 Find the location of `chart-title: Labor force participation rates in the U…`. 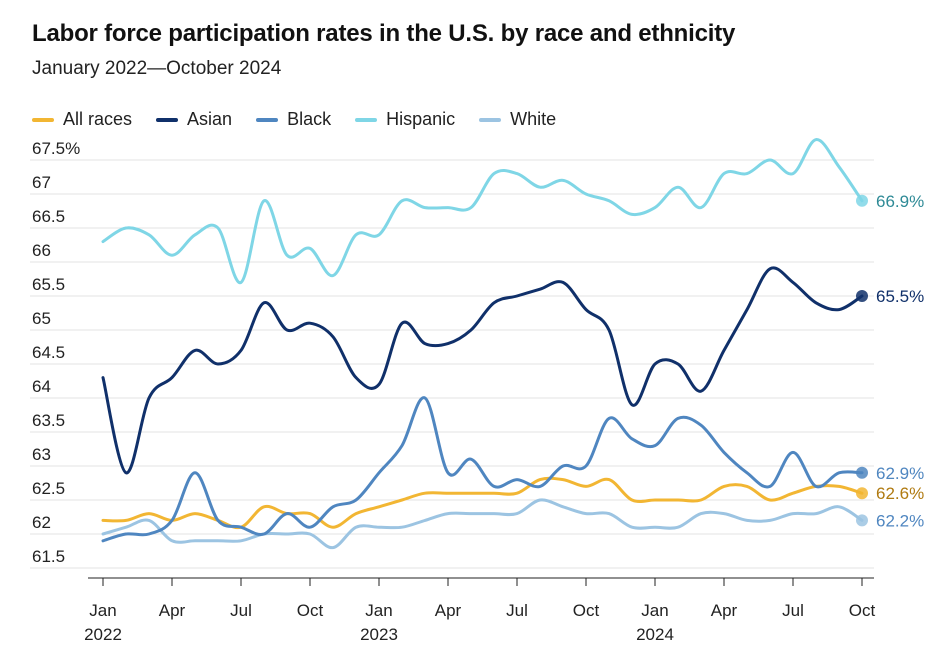

chart-title: Labor force participation rates in the U… is located at coordinates (384, 33).